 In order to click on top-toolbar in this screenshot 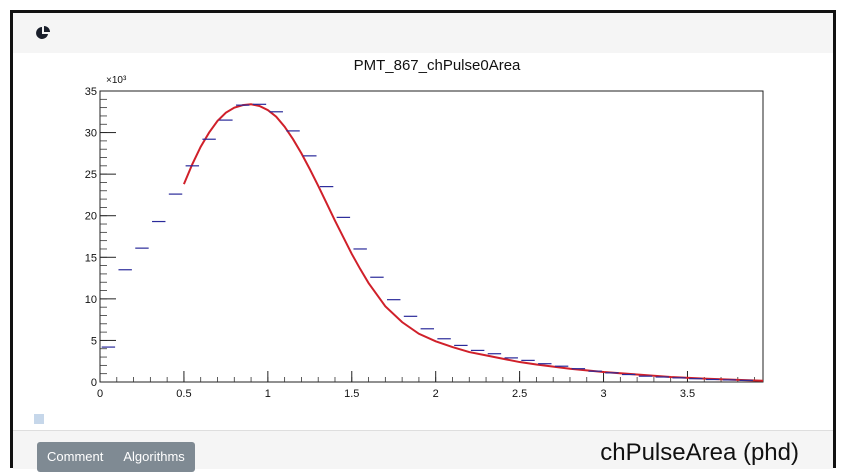, I will do `click(423, 33)`.